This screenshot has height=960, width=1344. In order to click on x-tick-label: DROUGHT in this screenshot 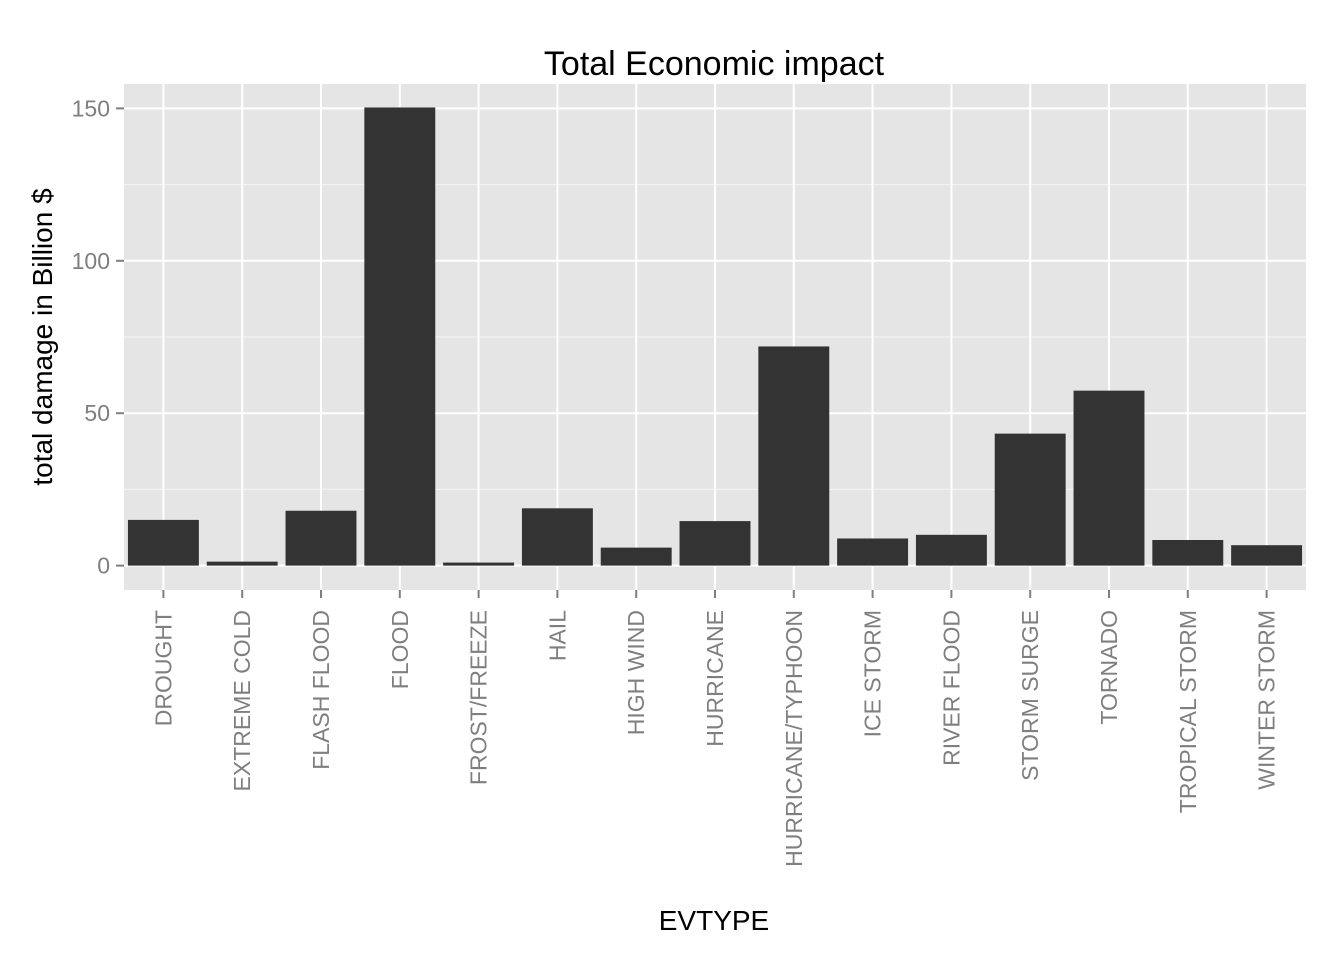, I will do `click(163, 668)`.